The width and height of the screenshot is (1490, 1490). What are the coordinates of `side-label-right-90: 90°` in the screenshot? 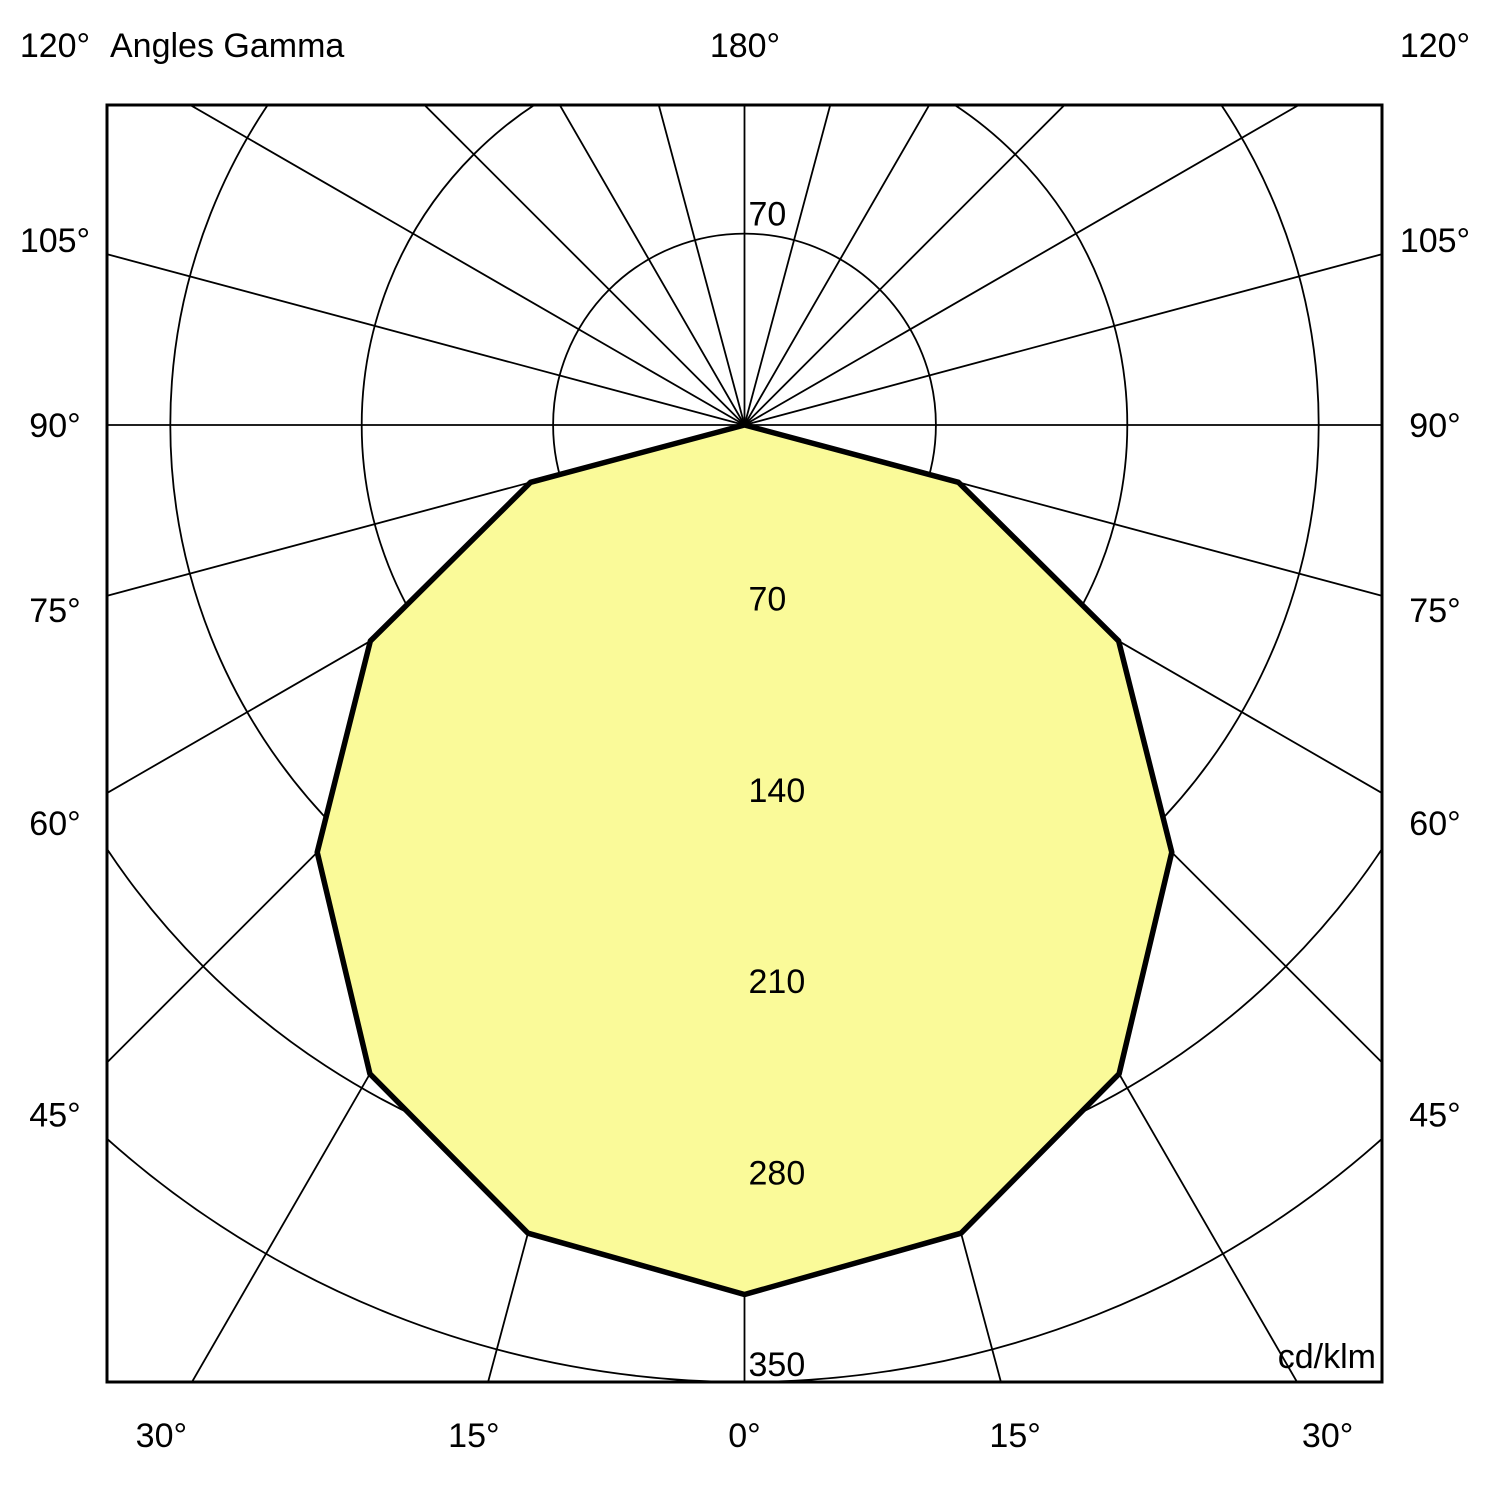 It's located at (1434, 426).